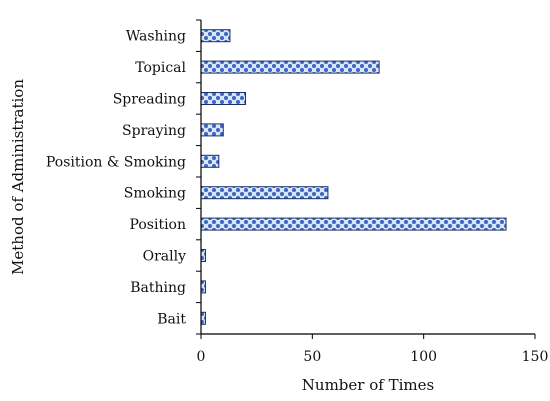 This screenshot has width=550, height=401. Describe the element at coordinates (156, 37) in the screenshot. I see `category-label: Washing` at that location.